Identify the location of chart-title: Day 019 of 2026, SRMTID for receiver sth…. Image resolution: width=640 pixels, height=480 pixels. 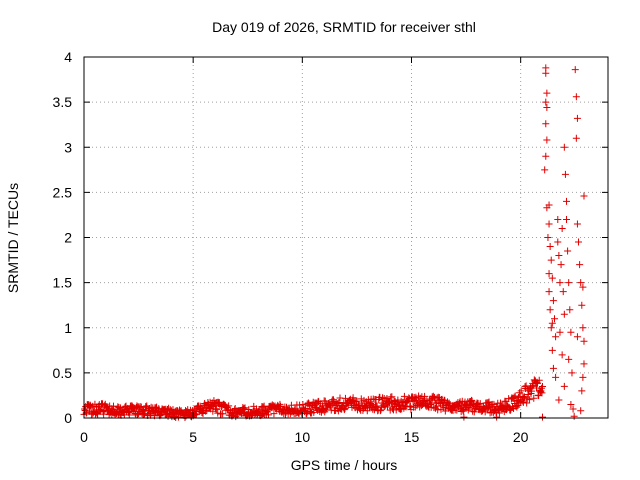
(344, 27).